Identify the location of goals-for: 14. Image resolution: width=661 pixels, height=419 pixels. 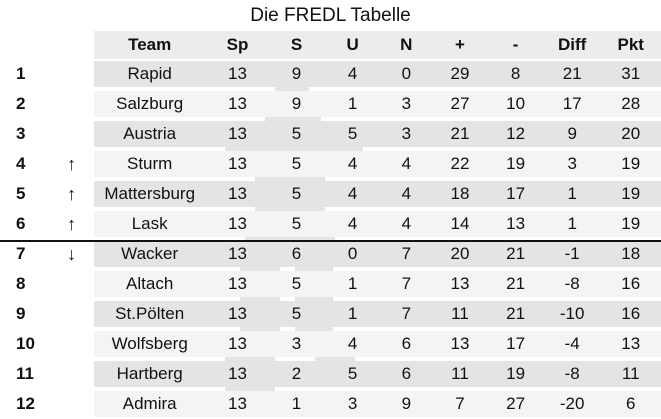
(460, 223).